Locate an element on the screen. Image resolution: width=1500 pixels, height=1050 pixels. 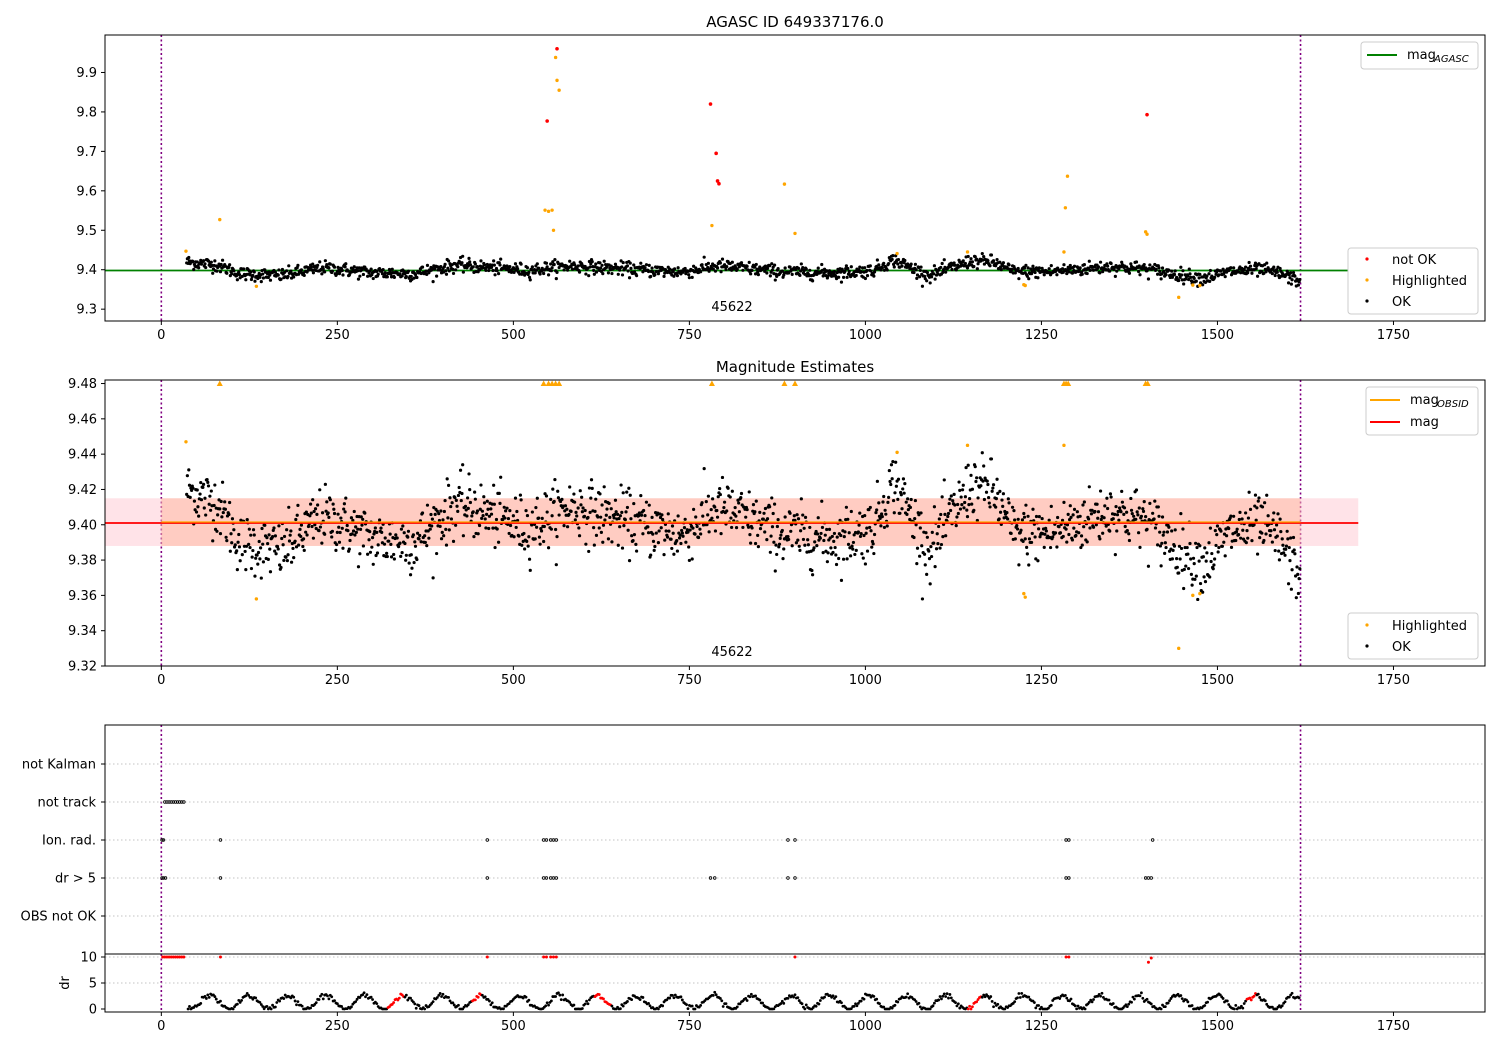
legend-label: mag is located at coordinates (1424, 422).